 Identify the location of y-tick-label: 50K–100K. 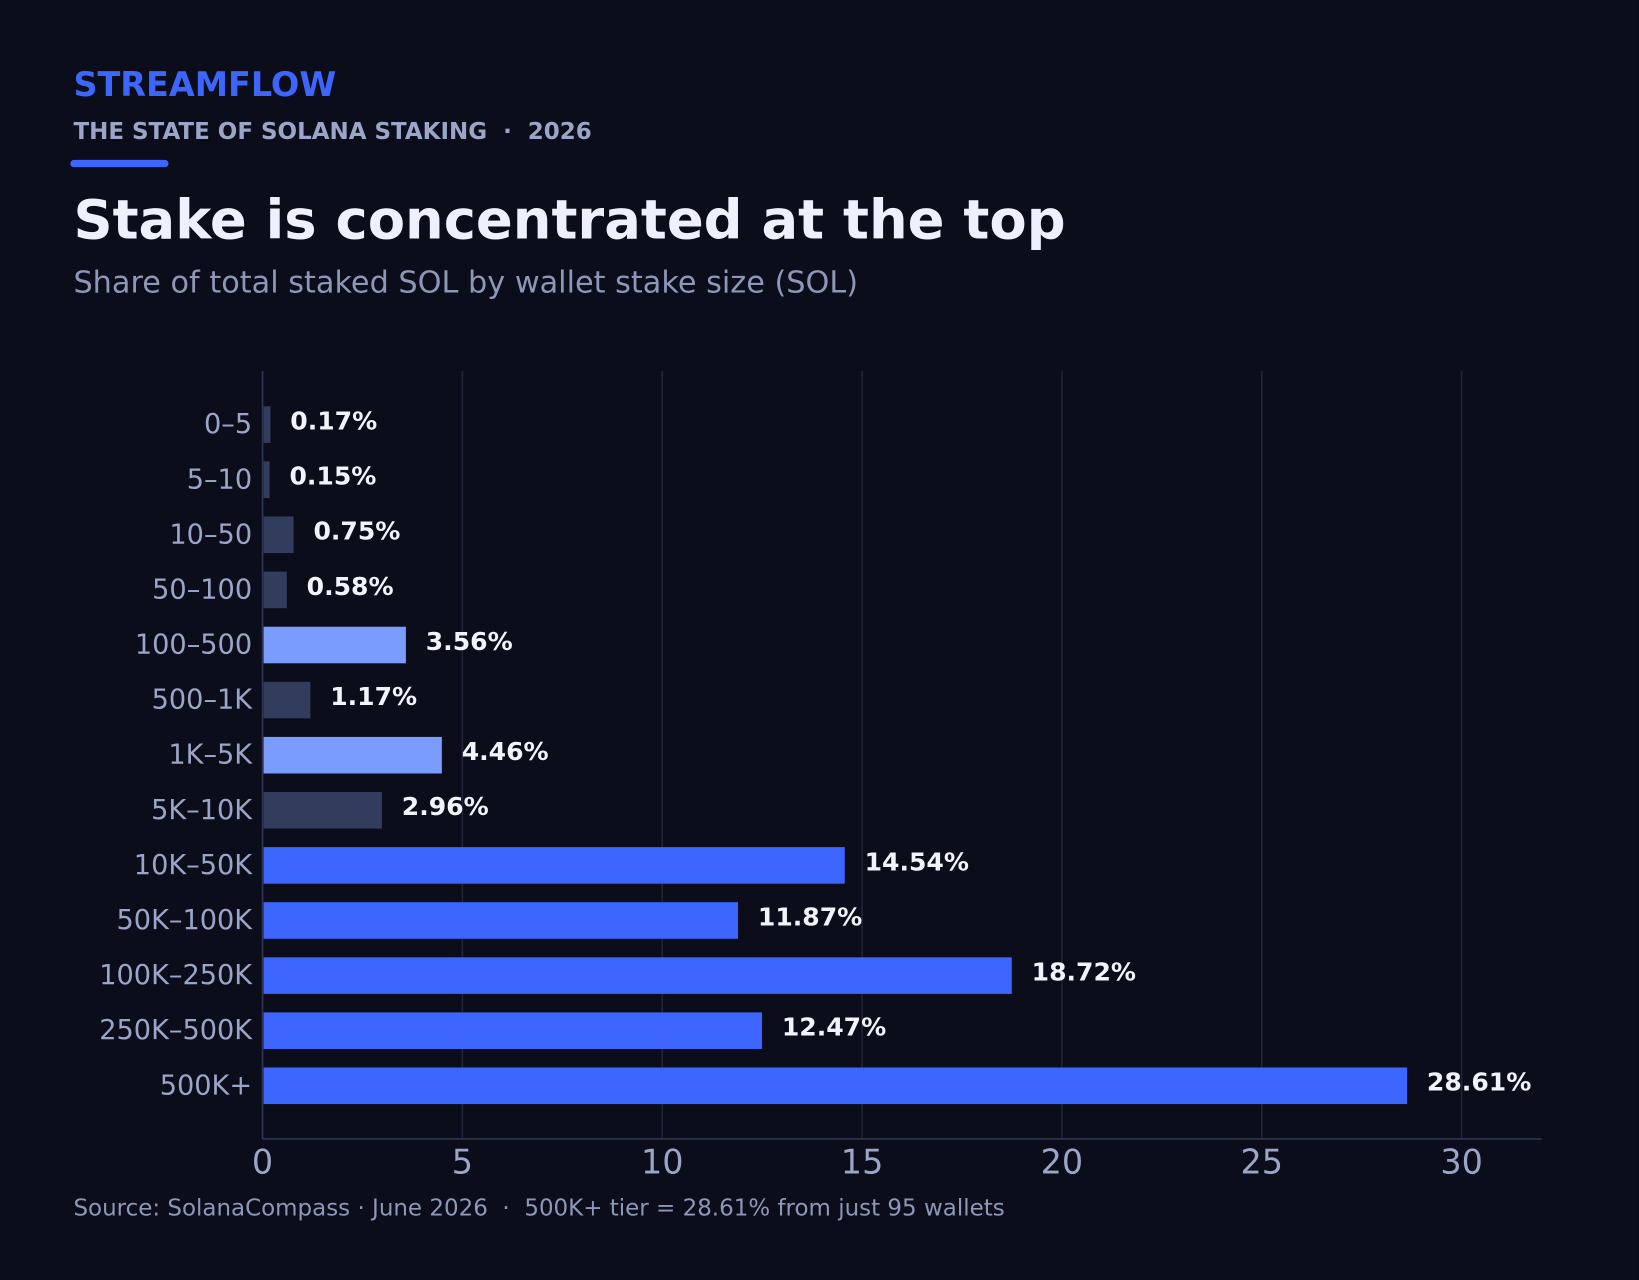
(185, 920).